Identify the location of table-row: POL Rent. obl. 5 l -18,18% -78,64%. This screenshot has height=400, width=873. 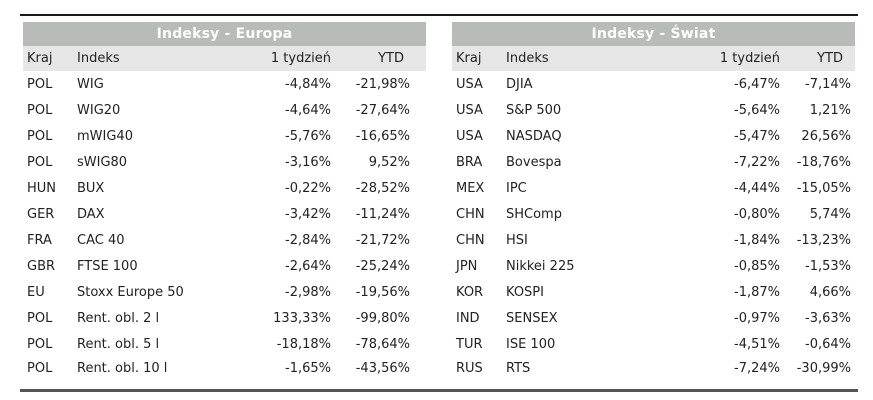
(224, 344).